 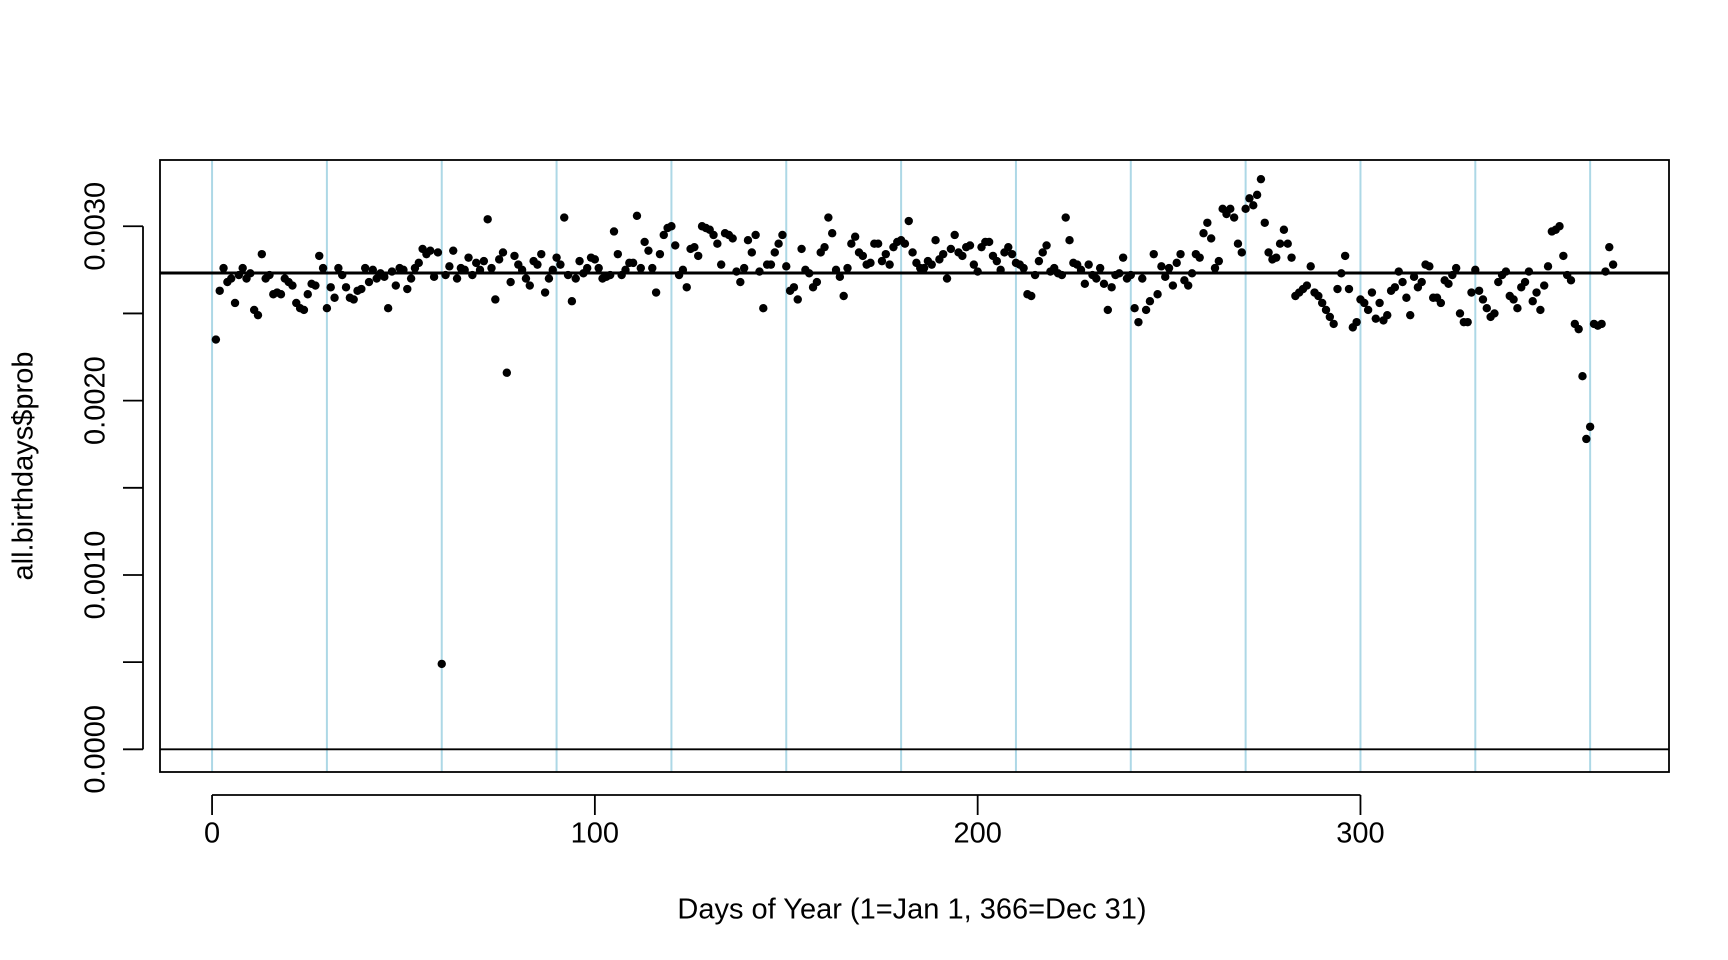 I want to click on y-tick-label: 0.0020, so click(x=96, y=400).